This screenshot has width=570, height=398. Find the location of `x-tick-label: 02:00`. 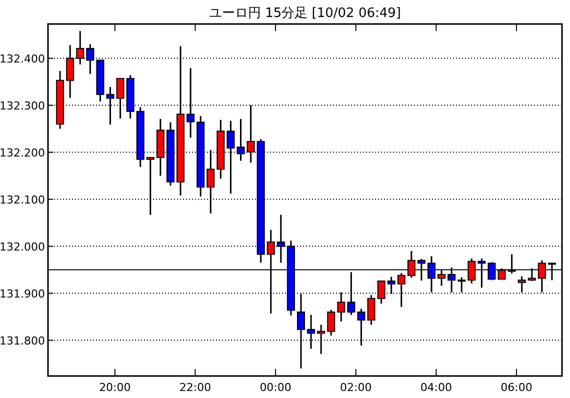

x-tick-label: 02:00 is located at coordinates (356, 387).